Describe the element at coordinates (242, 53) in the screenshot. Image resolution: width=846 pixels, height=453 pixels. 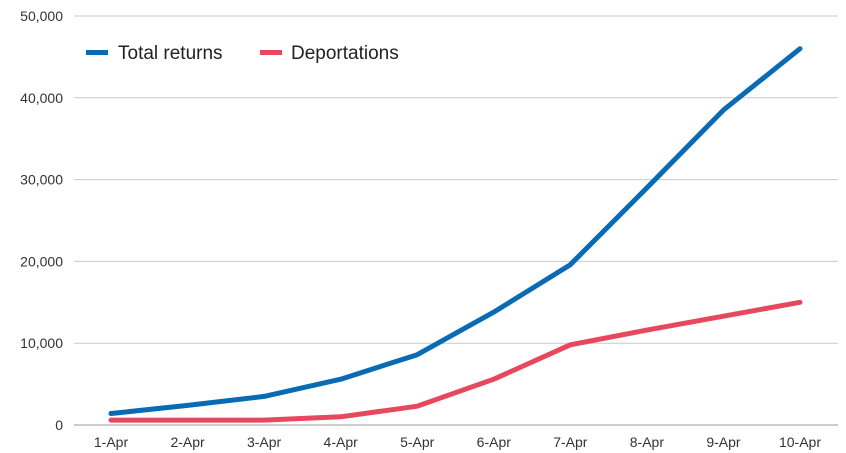
I see `legend: Total returns Deportations` at that location.